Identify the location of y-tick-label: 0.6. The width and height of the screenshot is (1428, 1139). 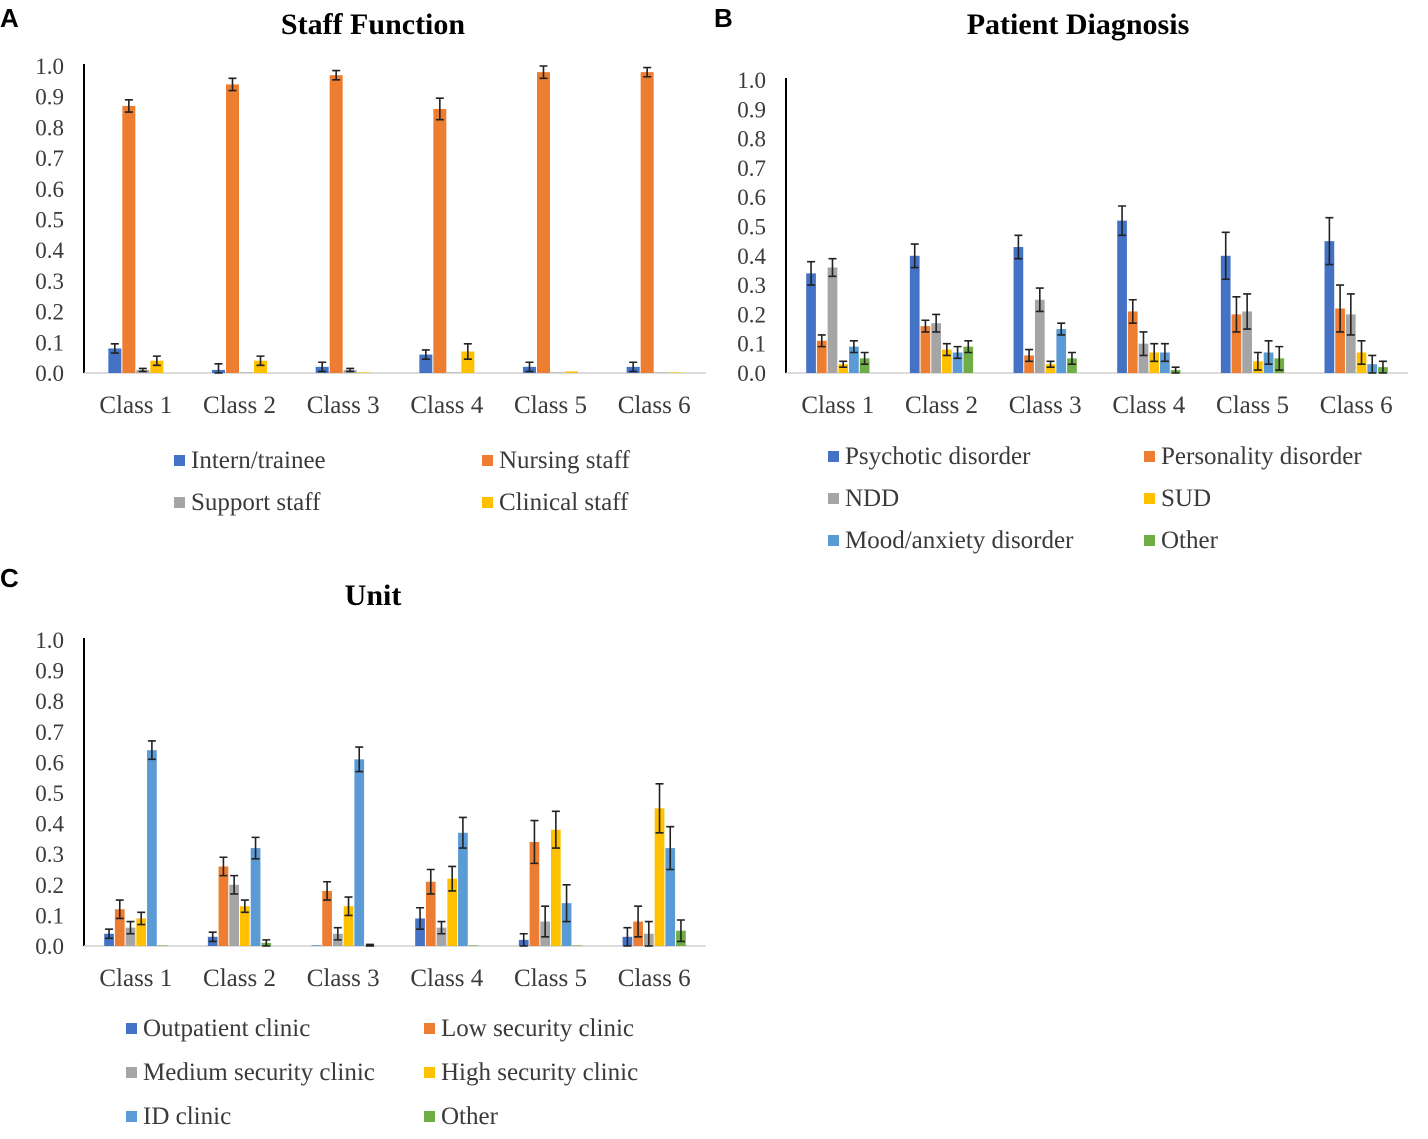
(49, 762).